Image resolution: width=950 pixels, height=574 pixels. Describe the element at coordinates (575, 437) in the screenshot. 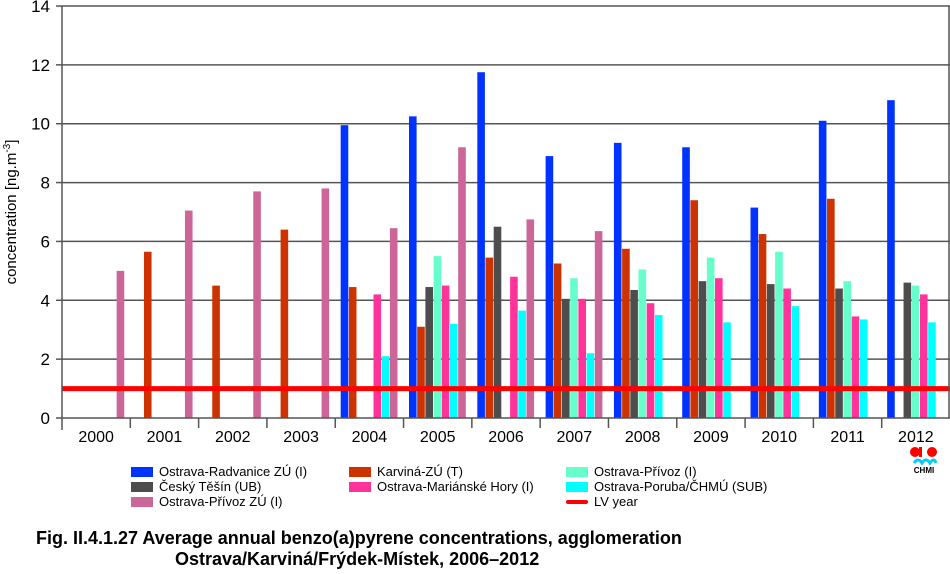

I see `x-tick-label: 2007` at that location.